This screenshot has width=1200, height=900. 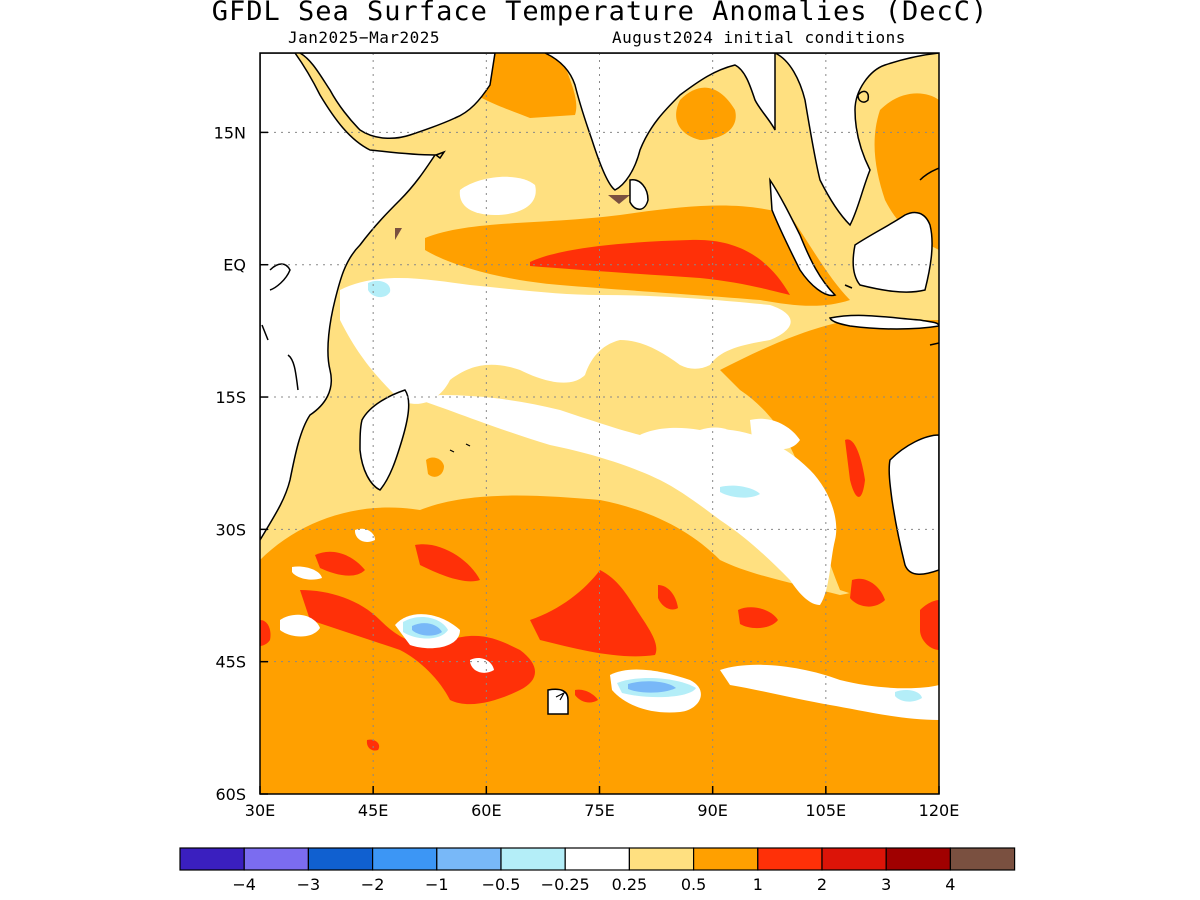 I want to click on y-tick-label: 30S, so click(x=230, y=529).